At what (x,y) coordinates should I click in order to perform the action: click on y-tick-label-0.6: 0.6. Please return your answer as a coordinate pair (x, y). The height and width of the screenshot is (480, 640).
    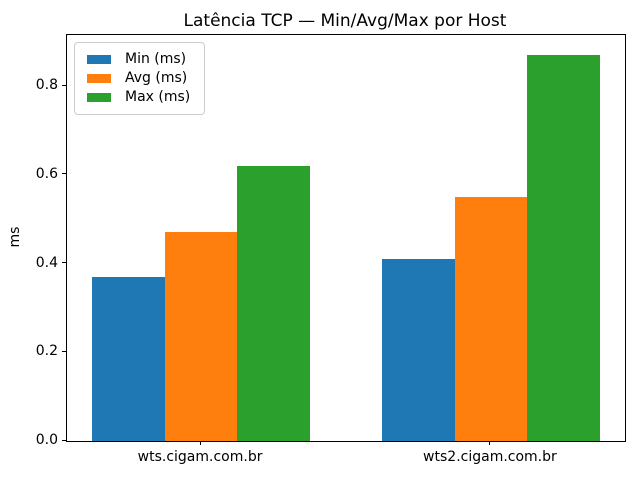
    Looking at the image, I should click on (46, 173).